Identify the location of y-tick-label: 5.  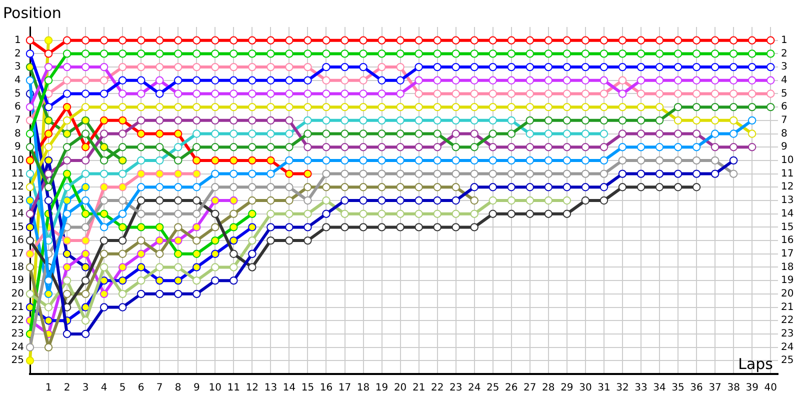
(17, 94).